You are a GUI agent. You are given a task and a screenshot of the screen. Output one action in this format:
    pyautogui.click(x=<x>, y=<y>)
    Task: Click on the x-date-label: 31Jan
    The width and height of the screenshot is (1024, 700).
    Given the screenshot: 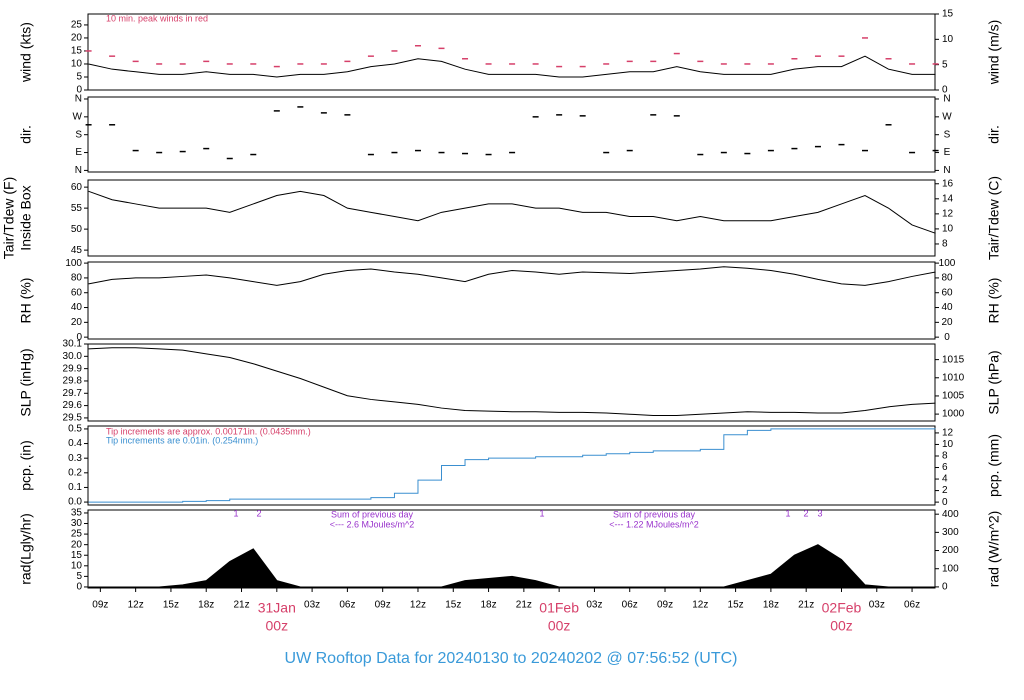 What is the action you would take?
    pyautogui.click(x=277, y=608)
    